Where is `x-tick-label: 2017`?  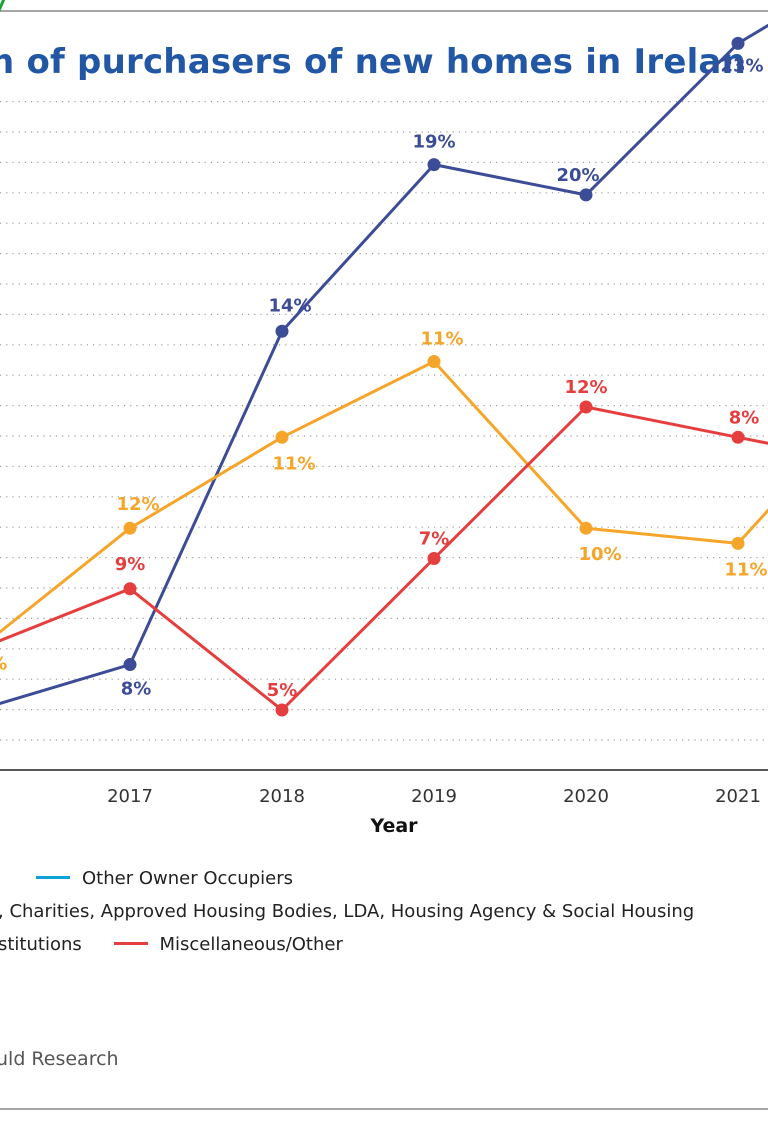
x-tick-label: 2017 is located at coordinates (130, 796).